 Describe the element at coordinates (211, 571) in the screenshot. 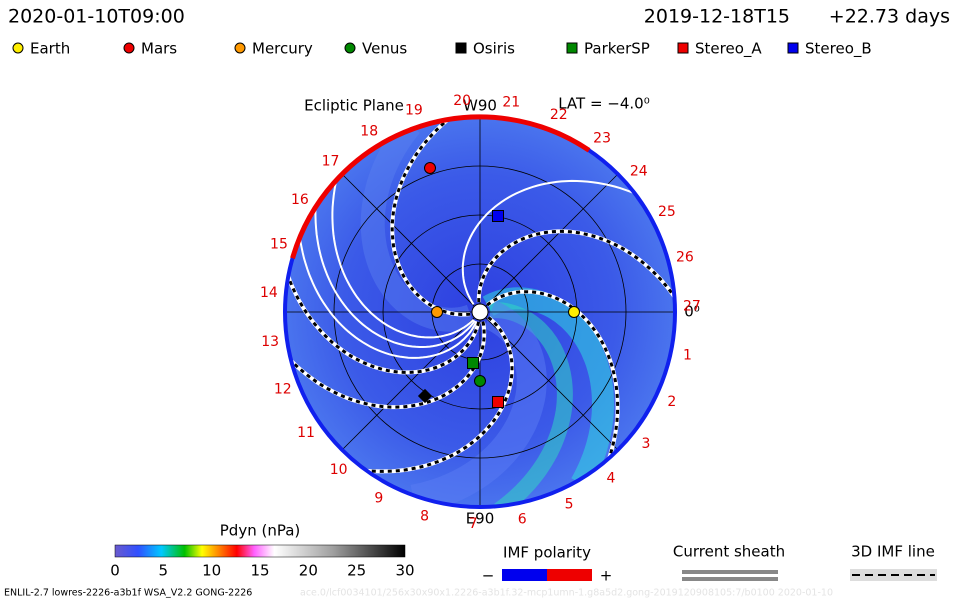

I see `colorbar-tick: 10` at that location.